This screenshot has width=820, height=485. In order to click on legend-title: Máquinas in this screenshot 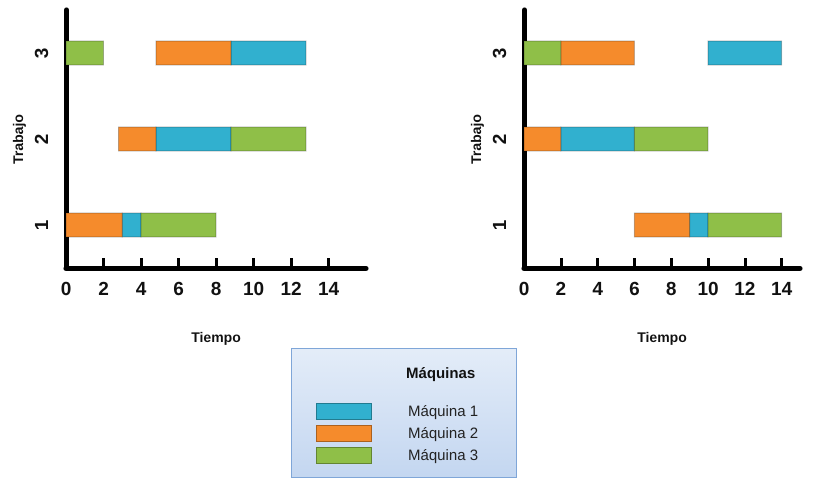, I will do `click(441, 373)`.